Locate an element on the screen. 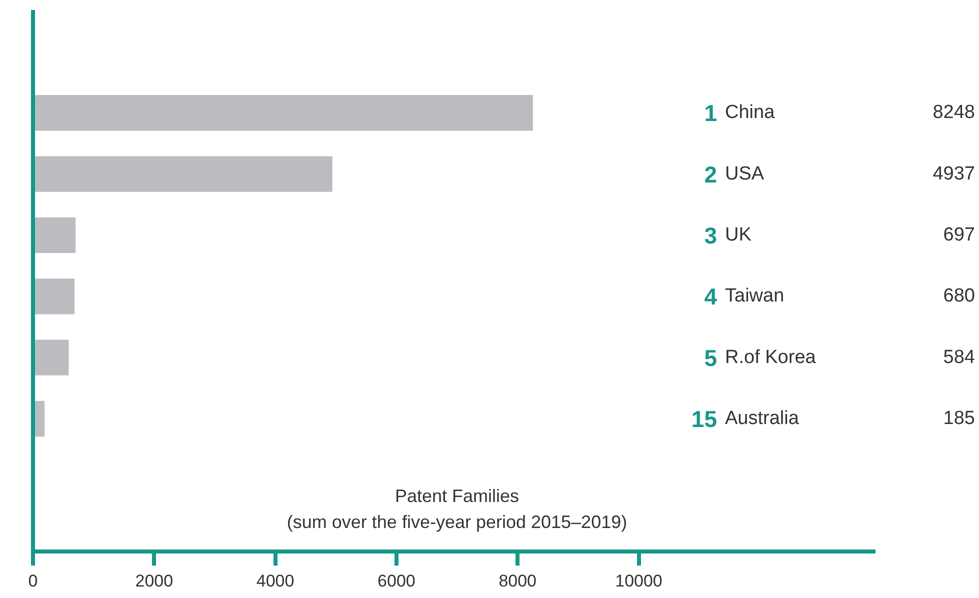 The width and height of the screenshot is (979, 598). x-tick-label: 10000 is located at coordinates (638, 580).